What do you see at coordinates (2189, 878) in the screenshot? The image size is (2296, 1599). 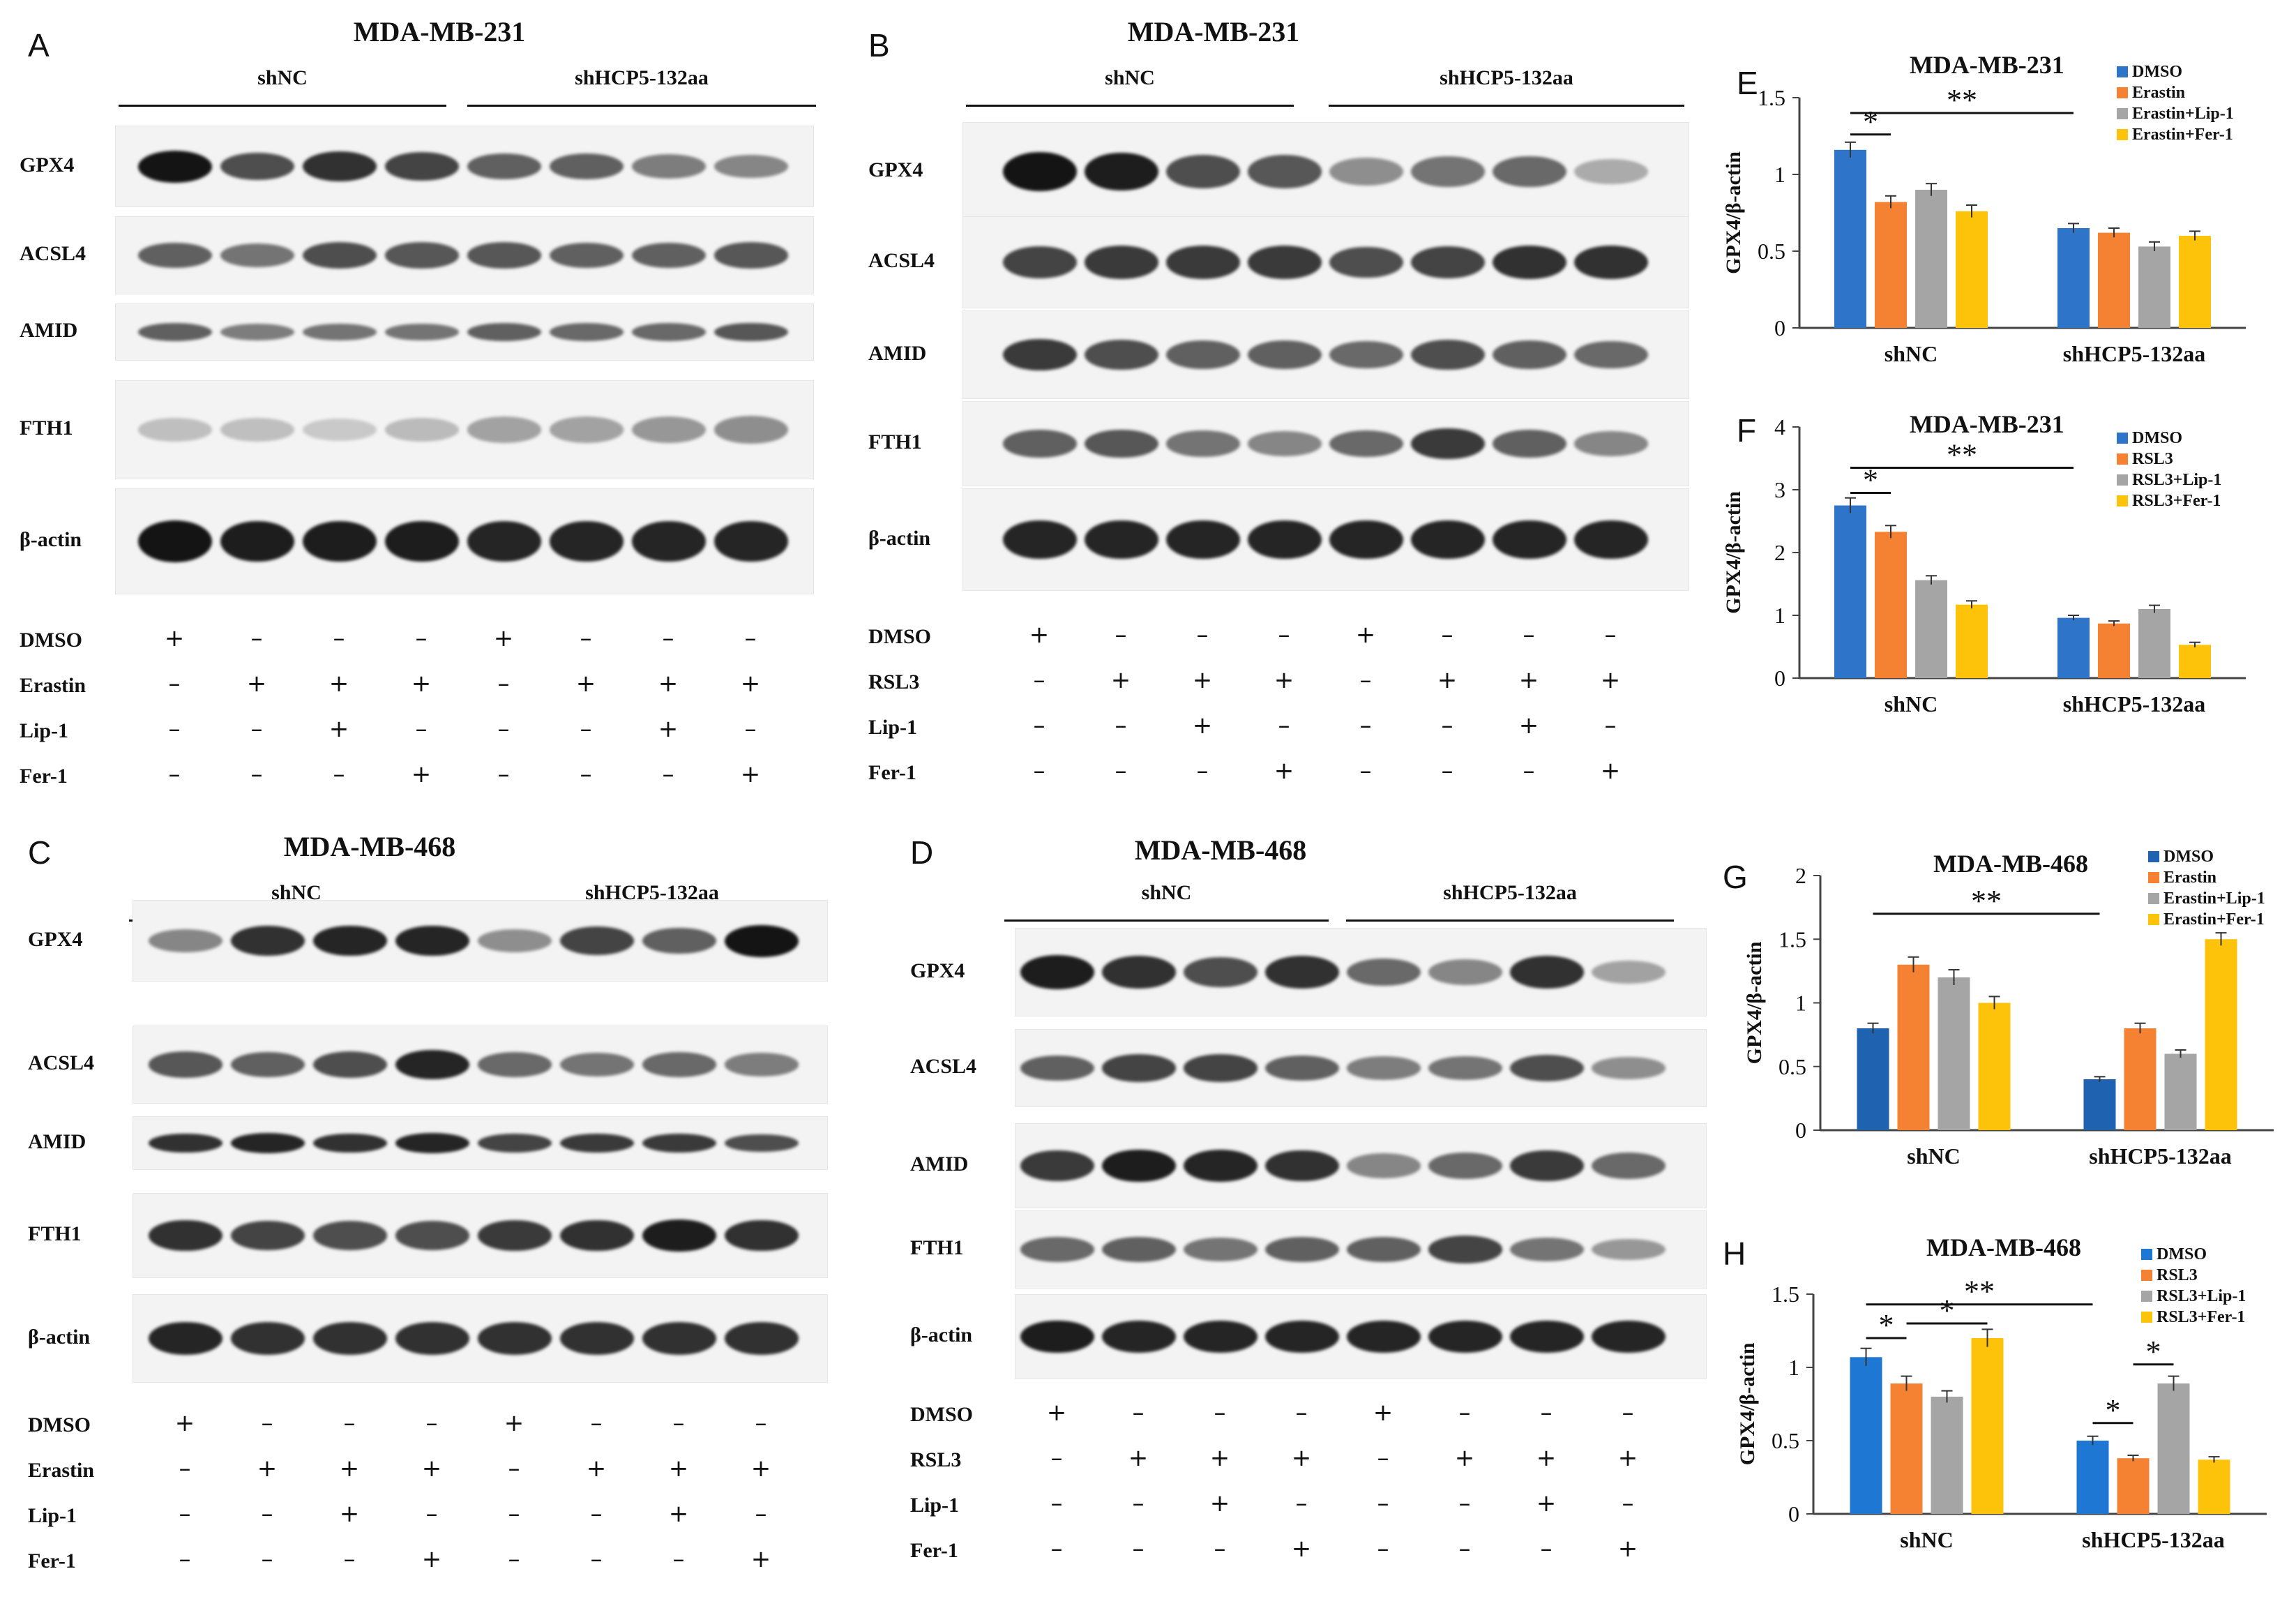 I see `legend-label: Erastin` at bounding box center [2189, 878].